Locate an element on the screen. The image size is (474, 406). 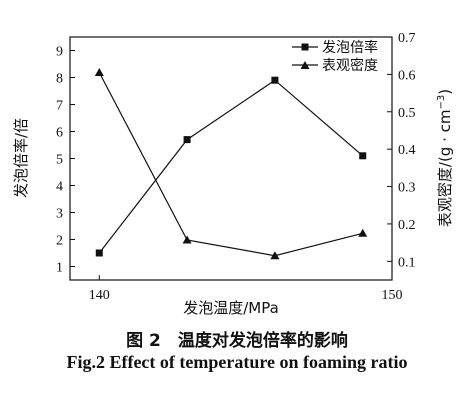
y-right-tick-label: 0.4 is located at coordinates (407, 150).